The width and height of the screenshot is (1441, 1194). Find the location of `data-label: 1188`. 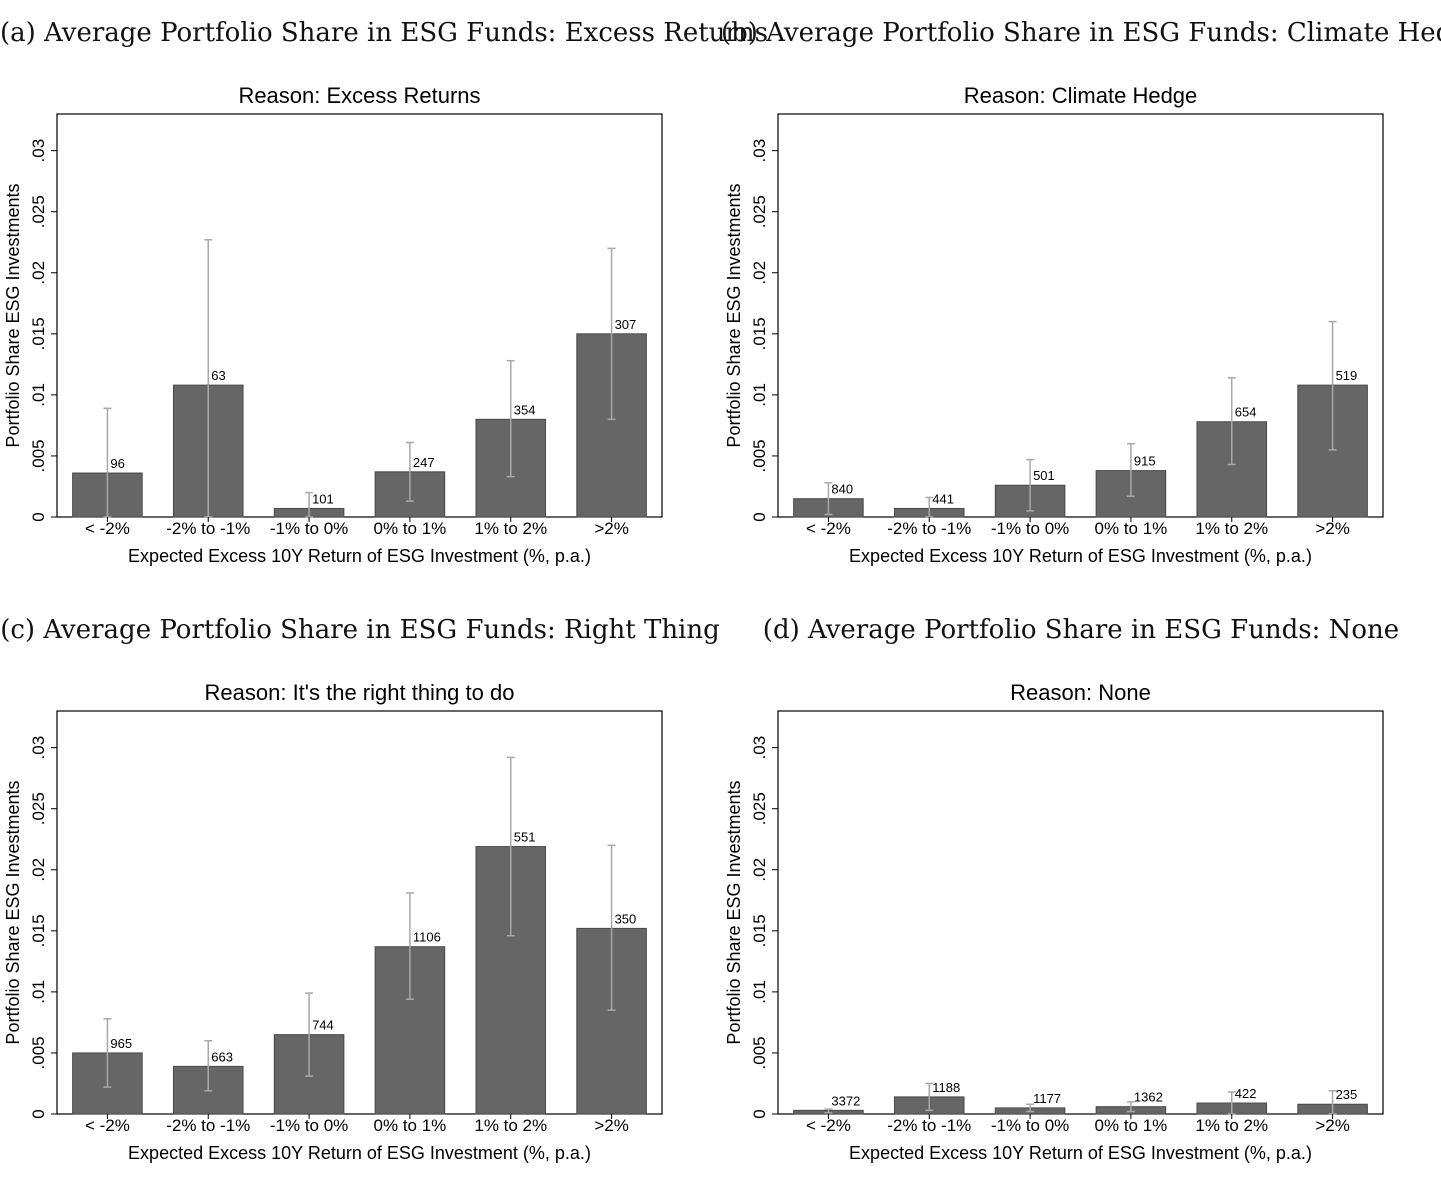

data-label: 1188 is located at coordinates (946, 1087).